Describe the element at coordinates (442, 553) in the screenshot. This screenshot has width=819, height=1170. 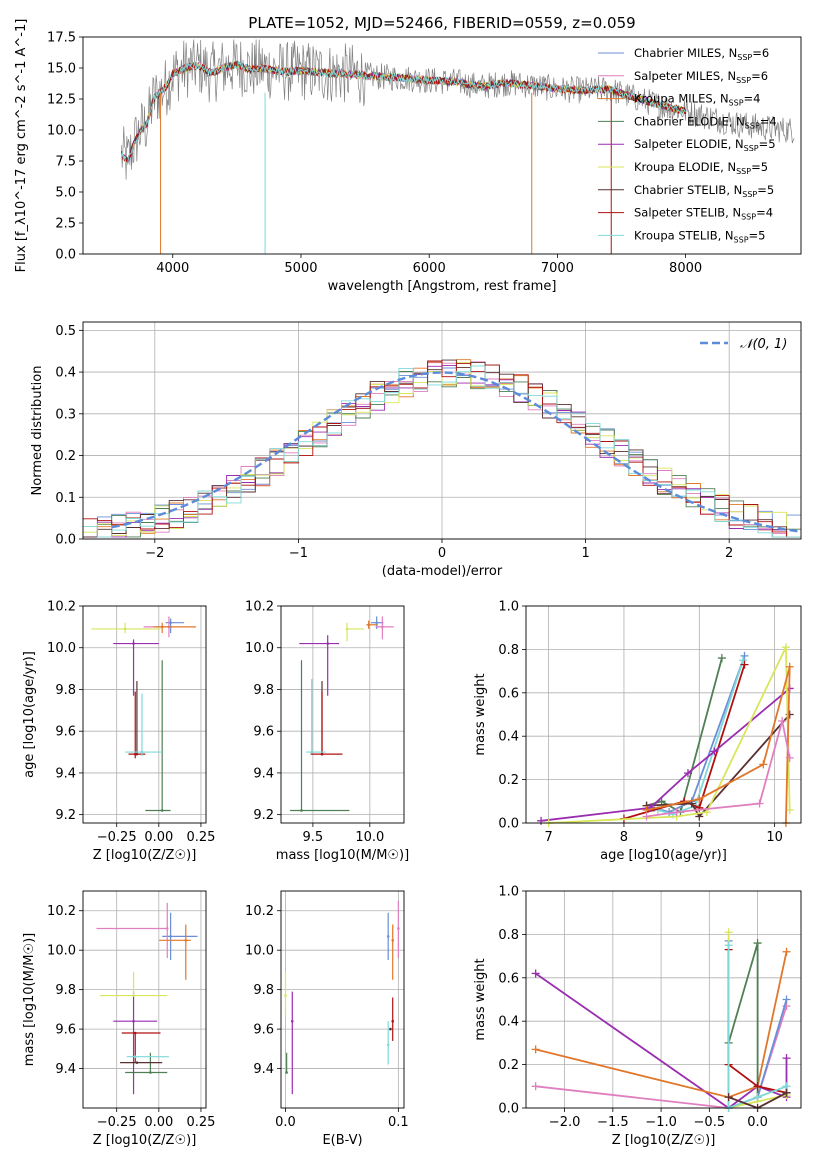
I see `x-tick-label: 0` at that location.